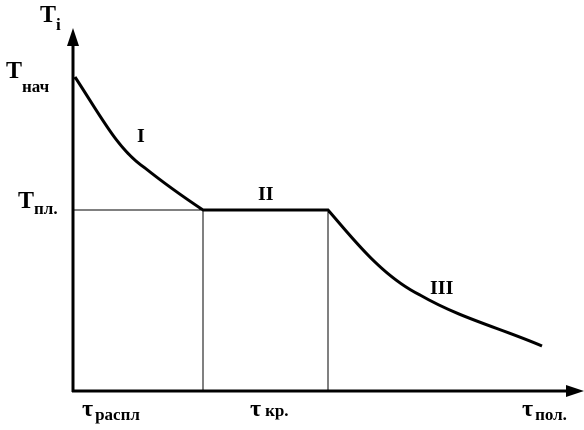 The width and height of the screenshot is (584, 430). I want to click on y-label: Tпл., so click(38, 203).